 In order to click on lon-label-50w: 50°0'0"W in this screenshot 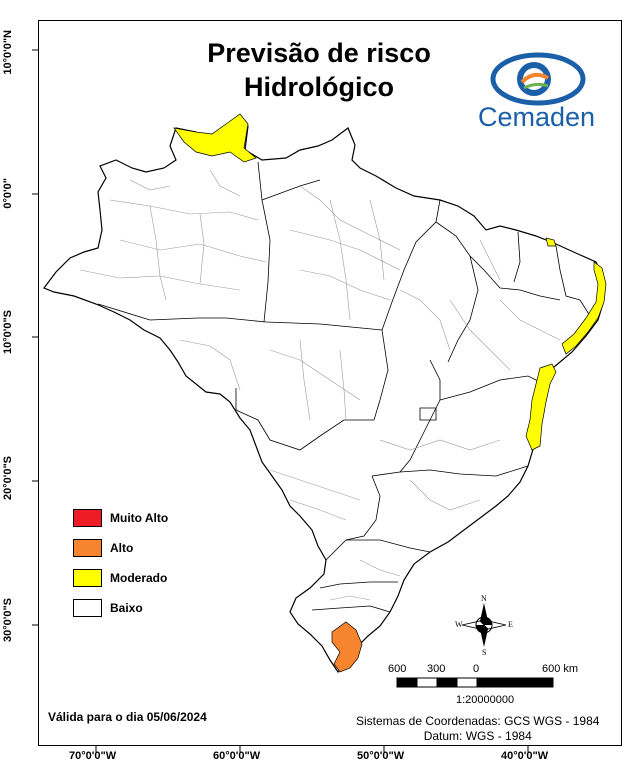, I will do `click(381, 756)`.